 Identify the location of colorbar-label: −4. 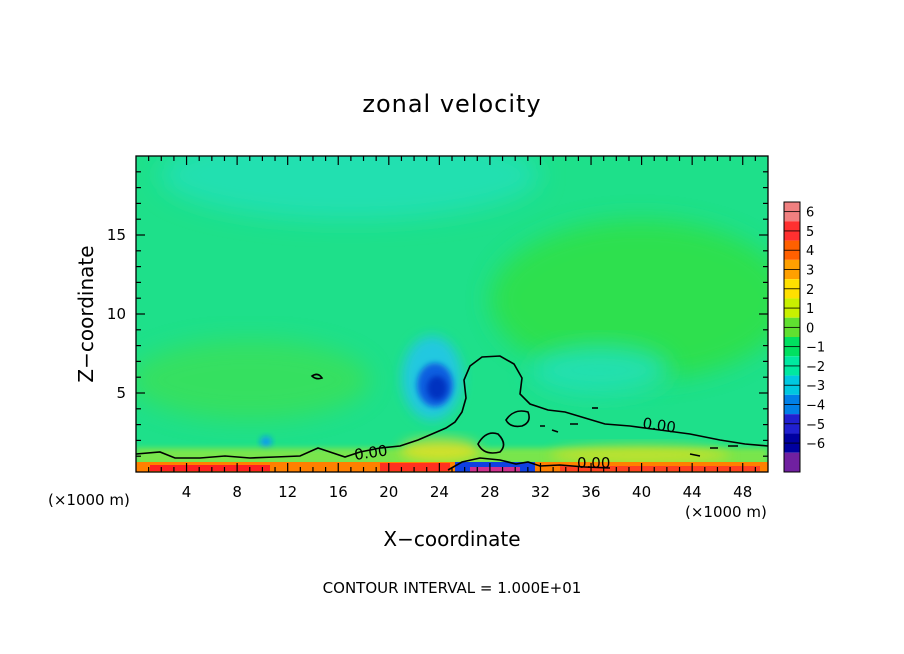
(815, 406).